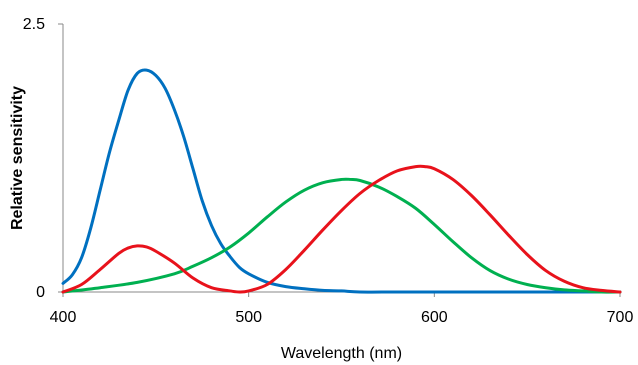 This screenshot has height=365, width=638. Describe the element at coordinates (40, 292) in the screenshot. I see `y-tick-label: 0` at that location.